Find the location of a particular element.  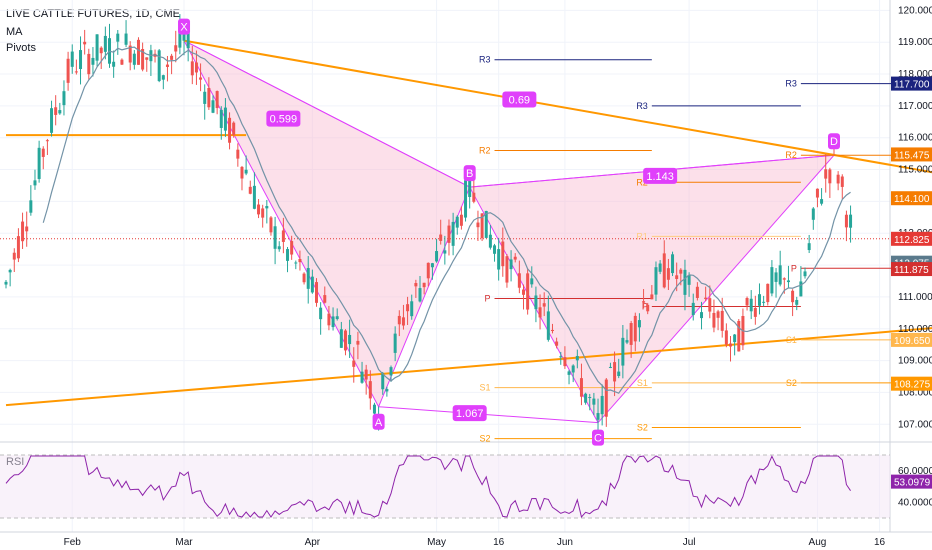

pivot-label-r2: R2 is located at coordinates (642, 182).